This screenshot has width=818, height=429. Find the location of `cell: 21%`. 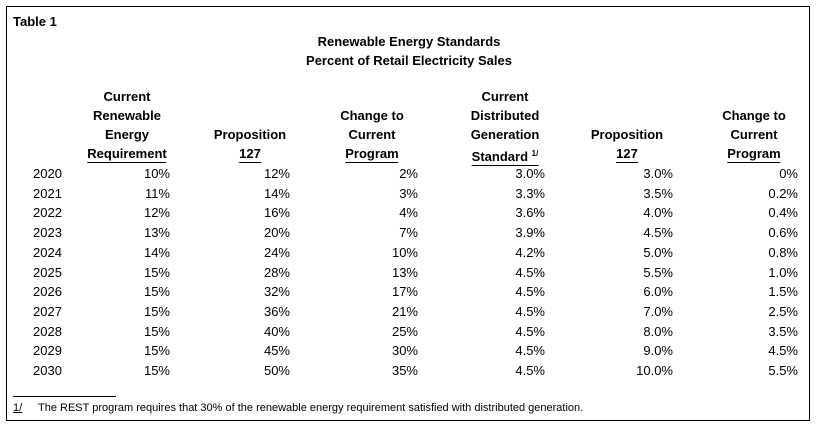

cell: 21% is located at coordinates (404, 311).